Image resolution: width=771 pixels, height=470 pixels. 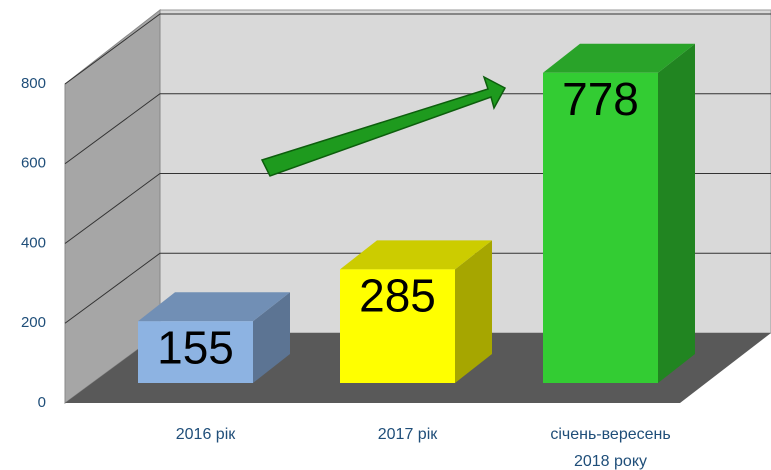 What do you see at coordinates (195, 347) in the screenshot?
I see `value-label: 155` at bounding box center [195, 347].